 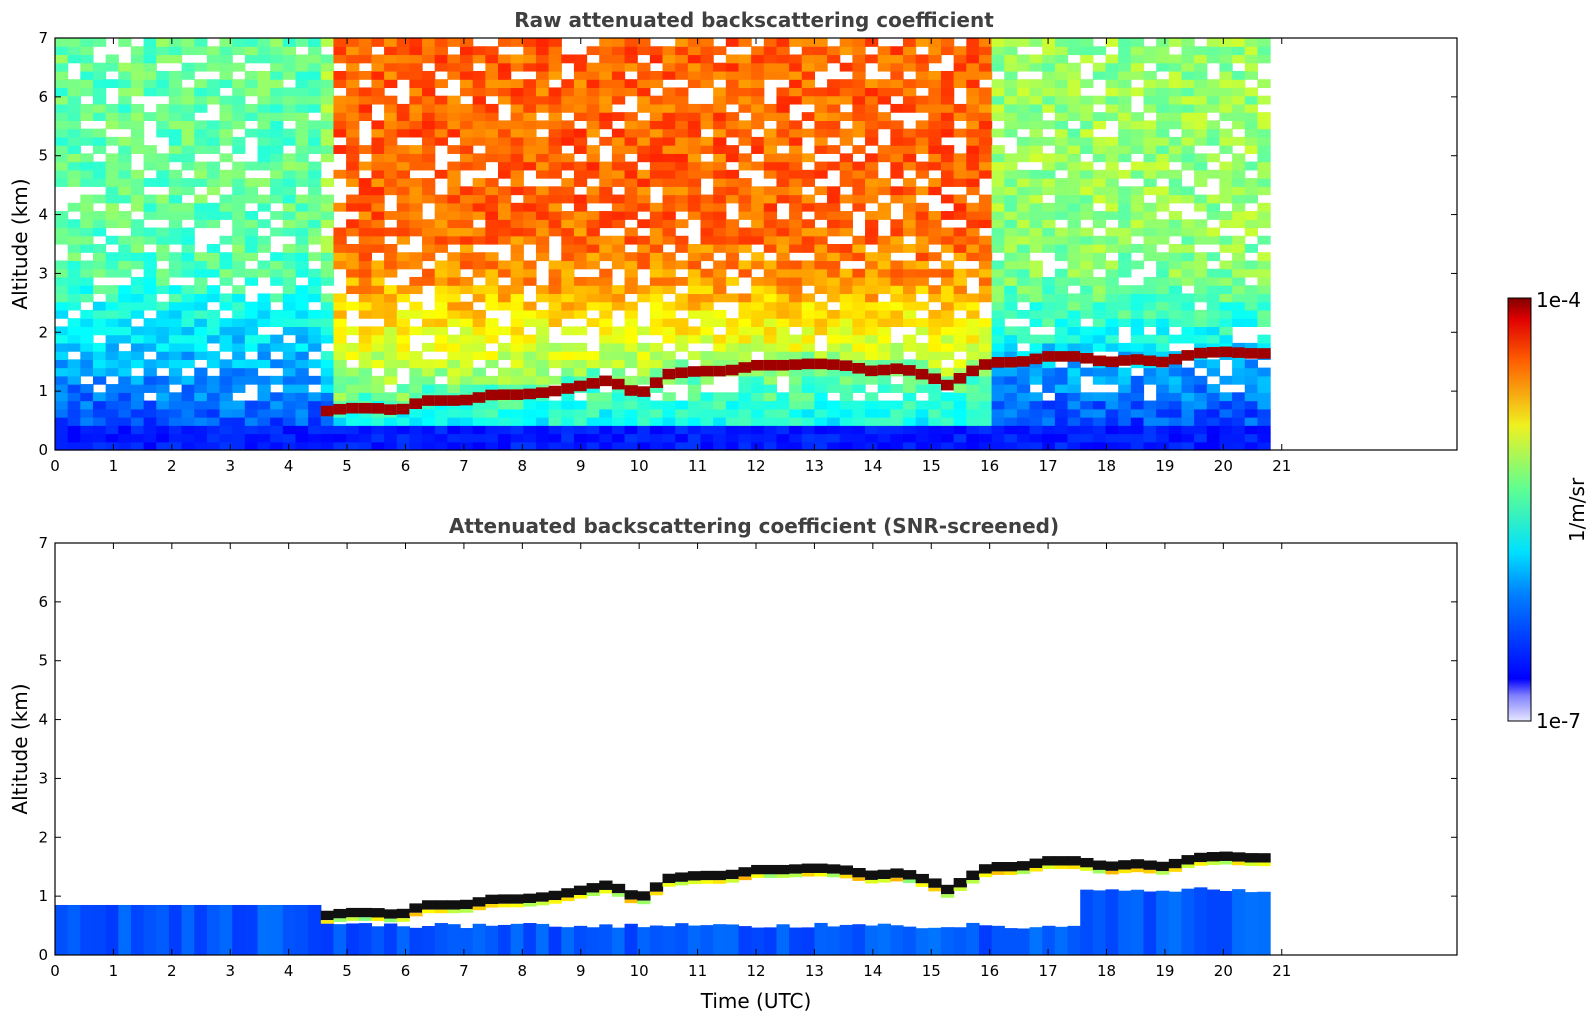 I want to click on x-tick-label: 2, so click(x=172, y=971).